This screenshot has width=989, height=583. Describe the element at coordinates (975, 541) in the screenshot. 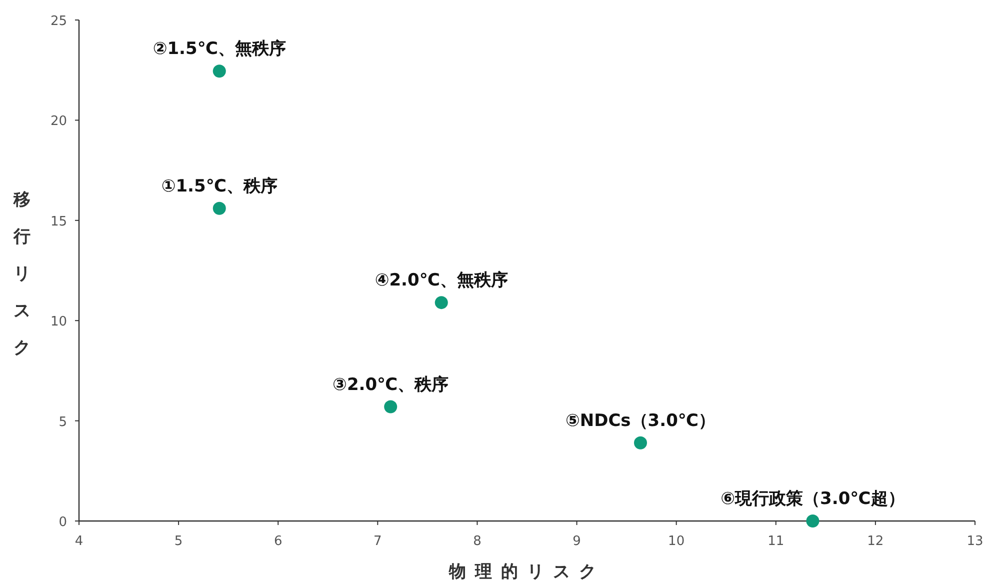

I see `x-tick-label: 13` at that location.